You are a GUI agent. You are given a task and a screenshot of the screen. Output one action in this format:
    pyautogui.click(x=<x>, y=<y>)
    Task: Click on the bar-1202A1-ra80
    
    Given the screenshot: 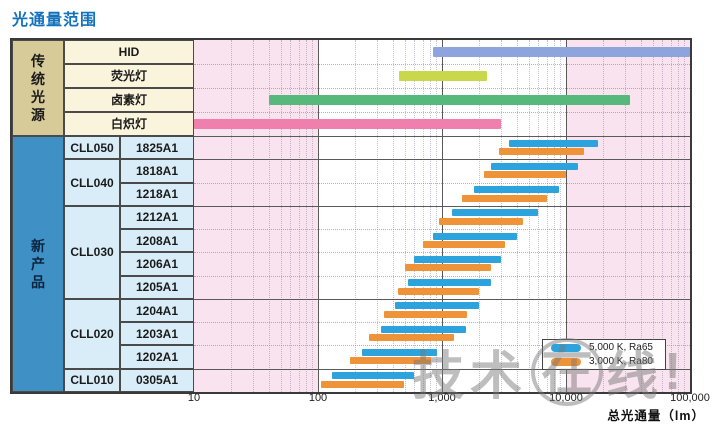 What is the action you would take?
    pyautogui.click(x=390, y=361)
    